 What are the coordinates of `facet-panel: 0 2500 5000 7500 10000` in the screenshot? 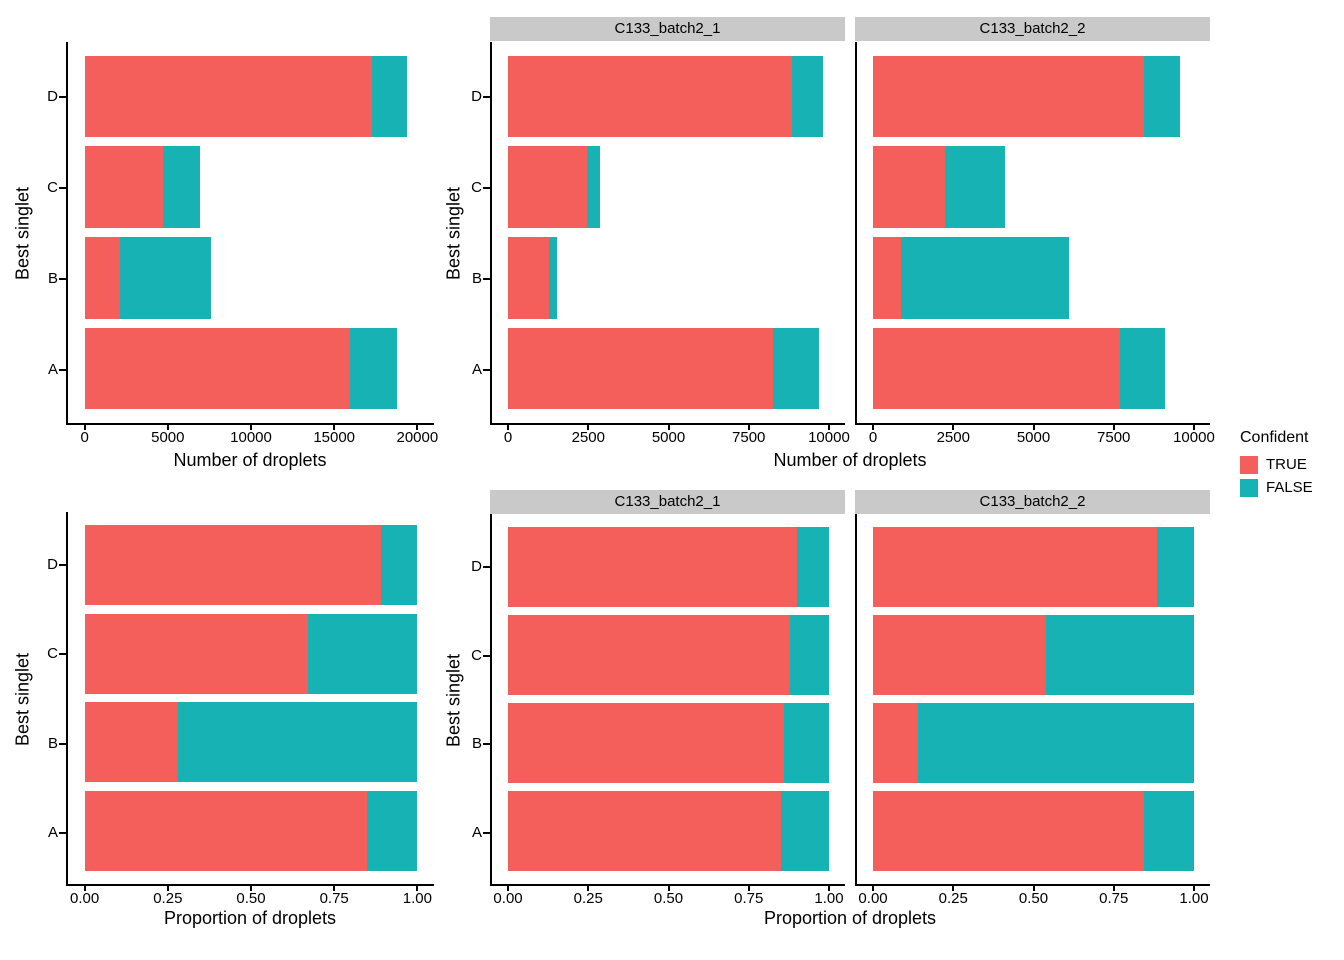 It's located at (670, 244).